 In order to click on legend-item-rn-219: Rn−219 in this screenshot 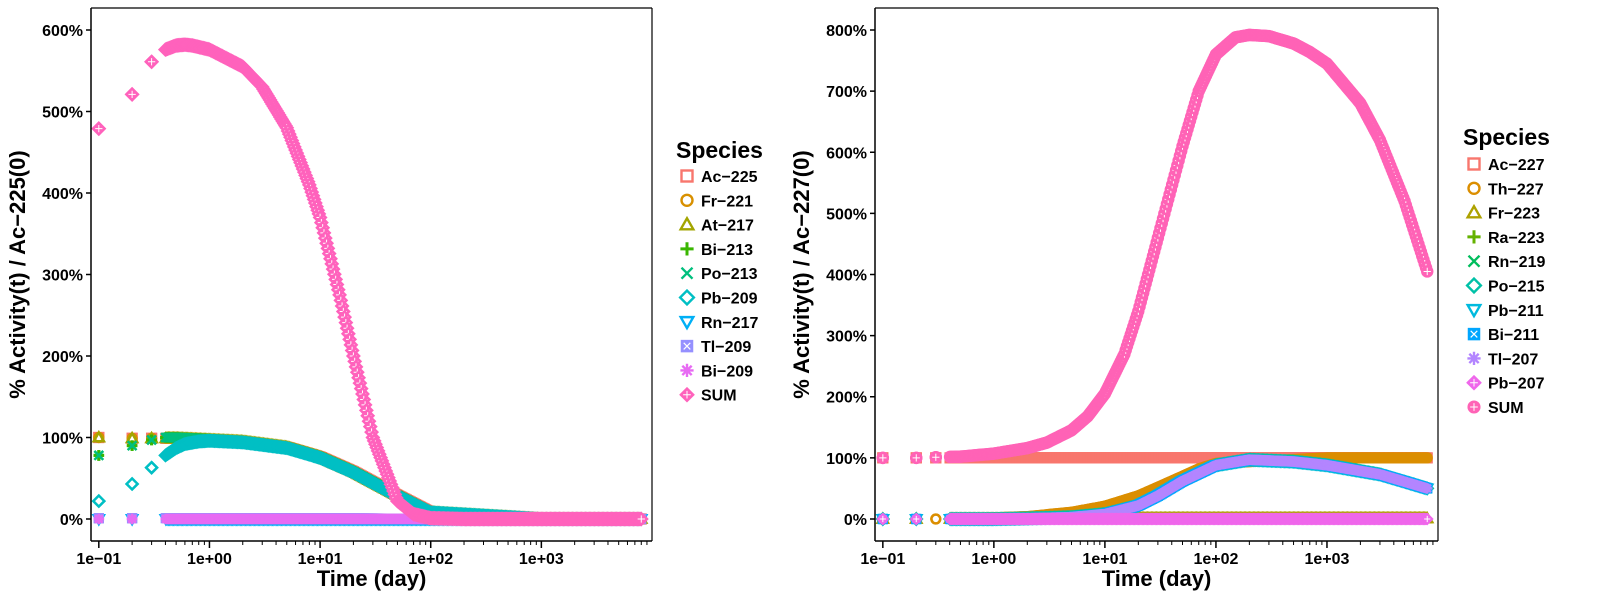, I will do `click(1506, 262)`.